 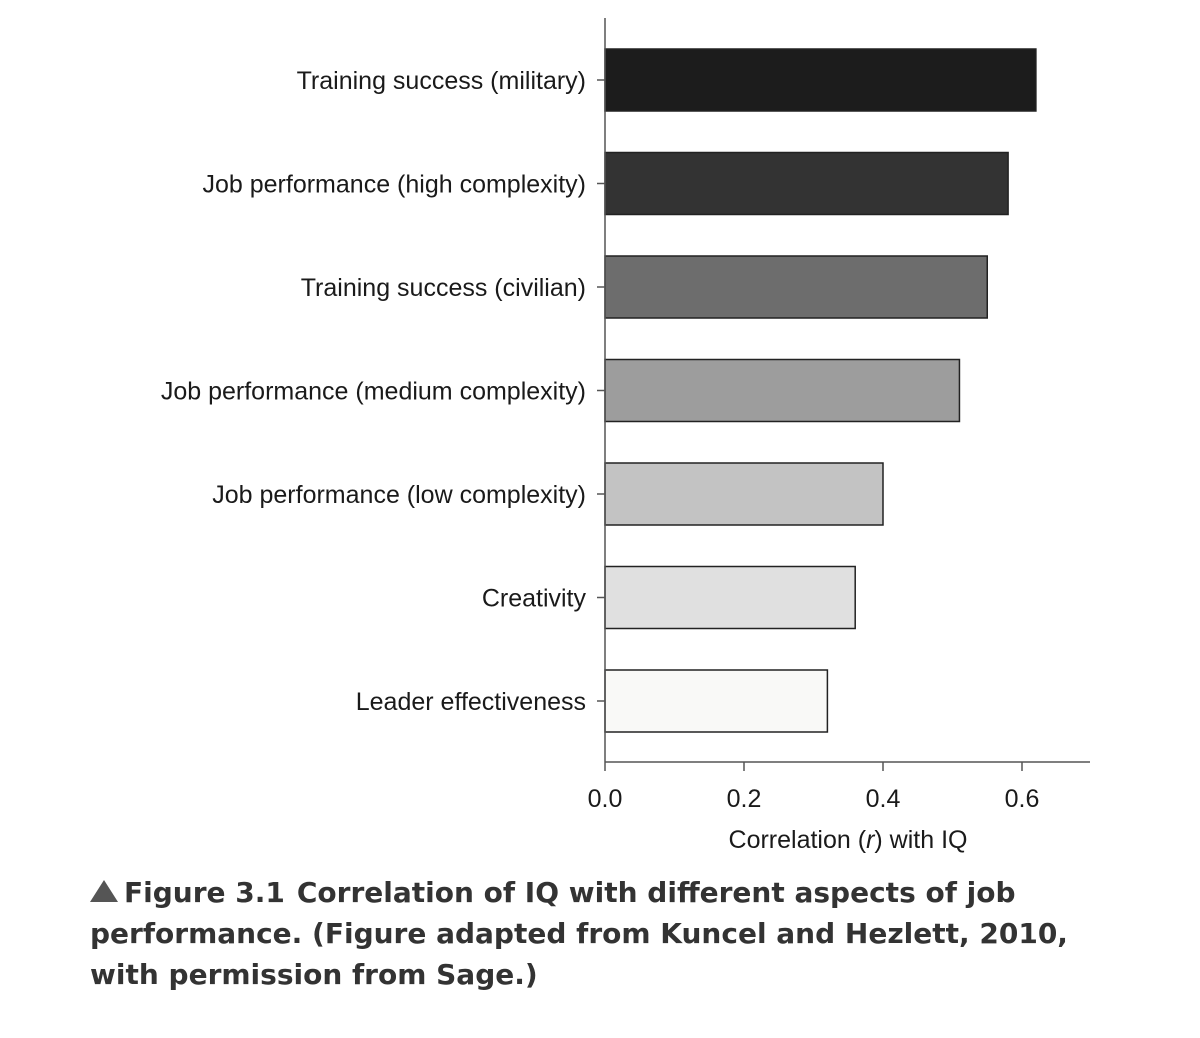 What do you see at coordinates (441, 81) in the screenshot?
I see `y-tick-label: Training success (military)` at bounding box center [441, 81].